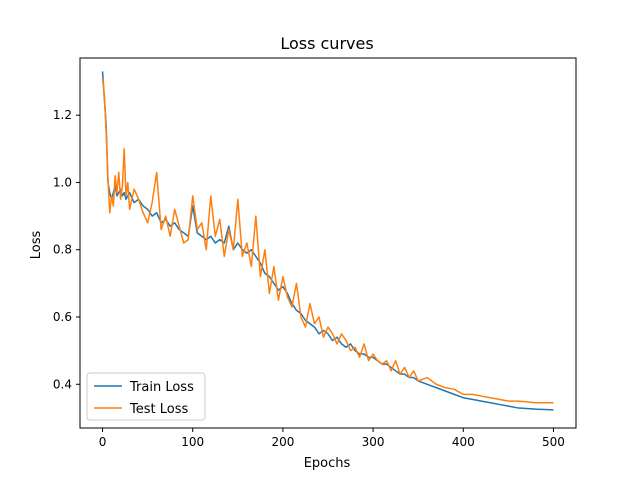  I want to click on x-tick-label: 300, so click(373, 442).